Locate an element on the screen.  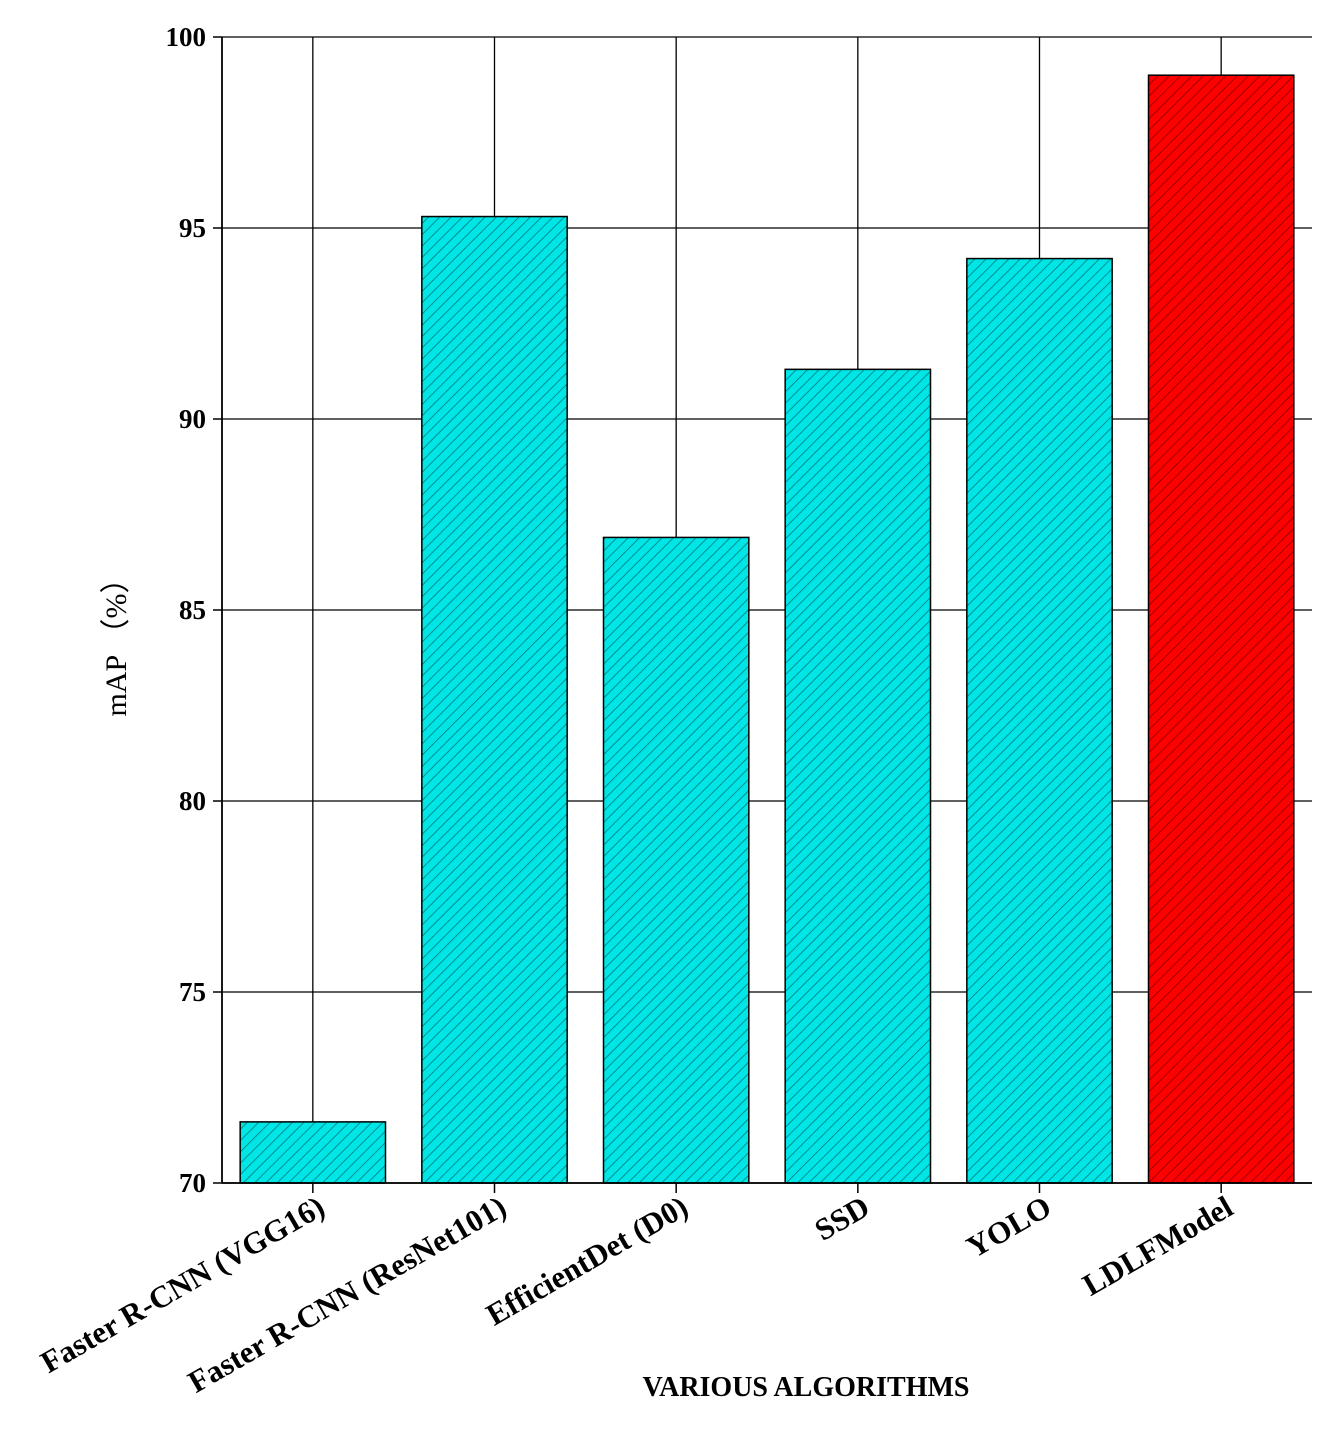
y-tick-labels: 70 75 80 85 90 95 100 is located at coordinates (186, 610).